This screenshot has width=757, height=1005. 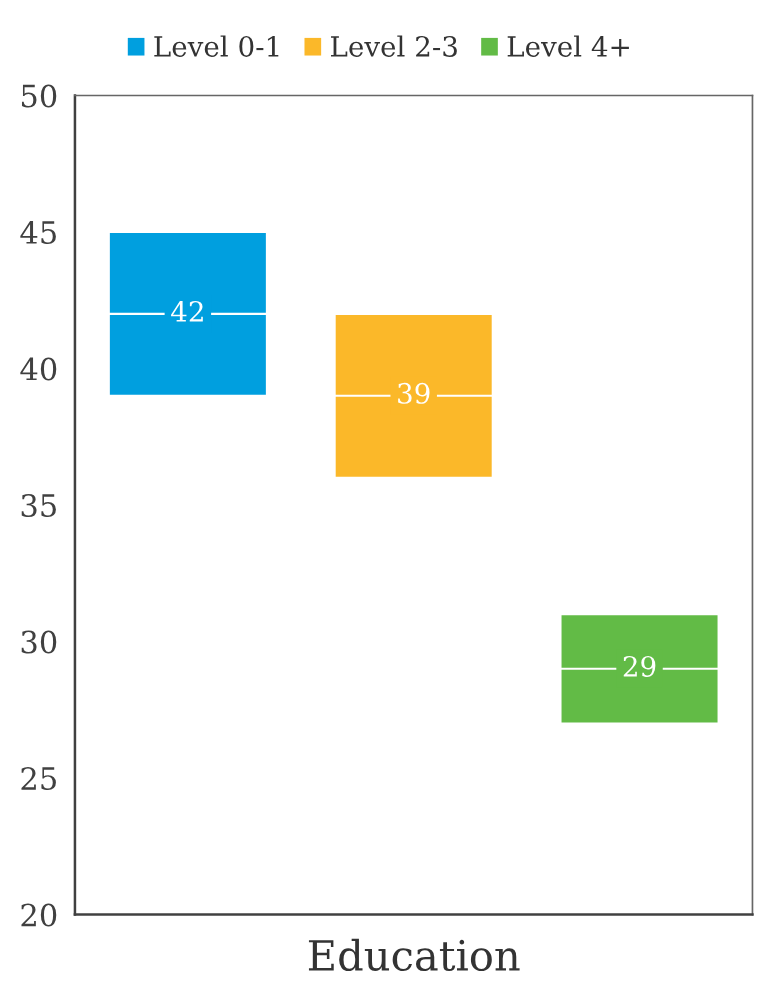 What do you see at coordinates (187, 311) in the screenshot?
I see `text: 42` at bounding box center [187, 311].